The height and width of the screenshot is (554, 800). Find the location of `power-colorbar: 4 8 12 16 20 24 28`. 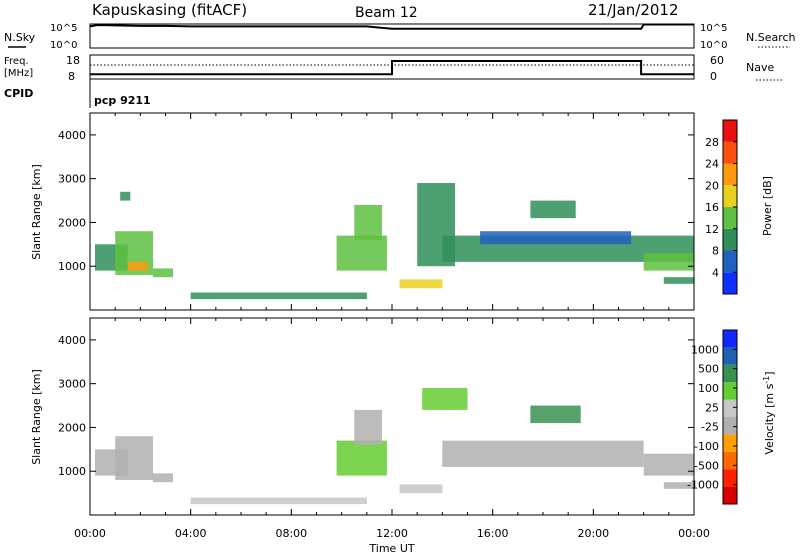

power-colorbar: 4 8 12 16 20 24 28 is located at coordinates (721, 207).